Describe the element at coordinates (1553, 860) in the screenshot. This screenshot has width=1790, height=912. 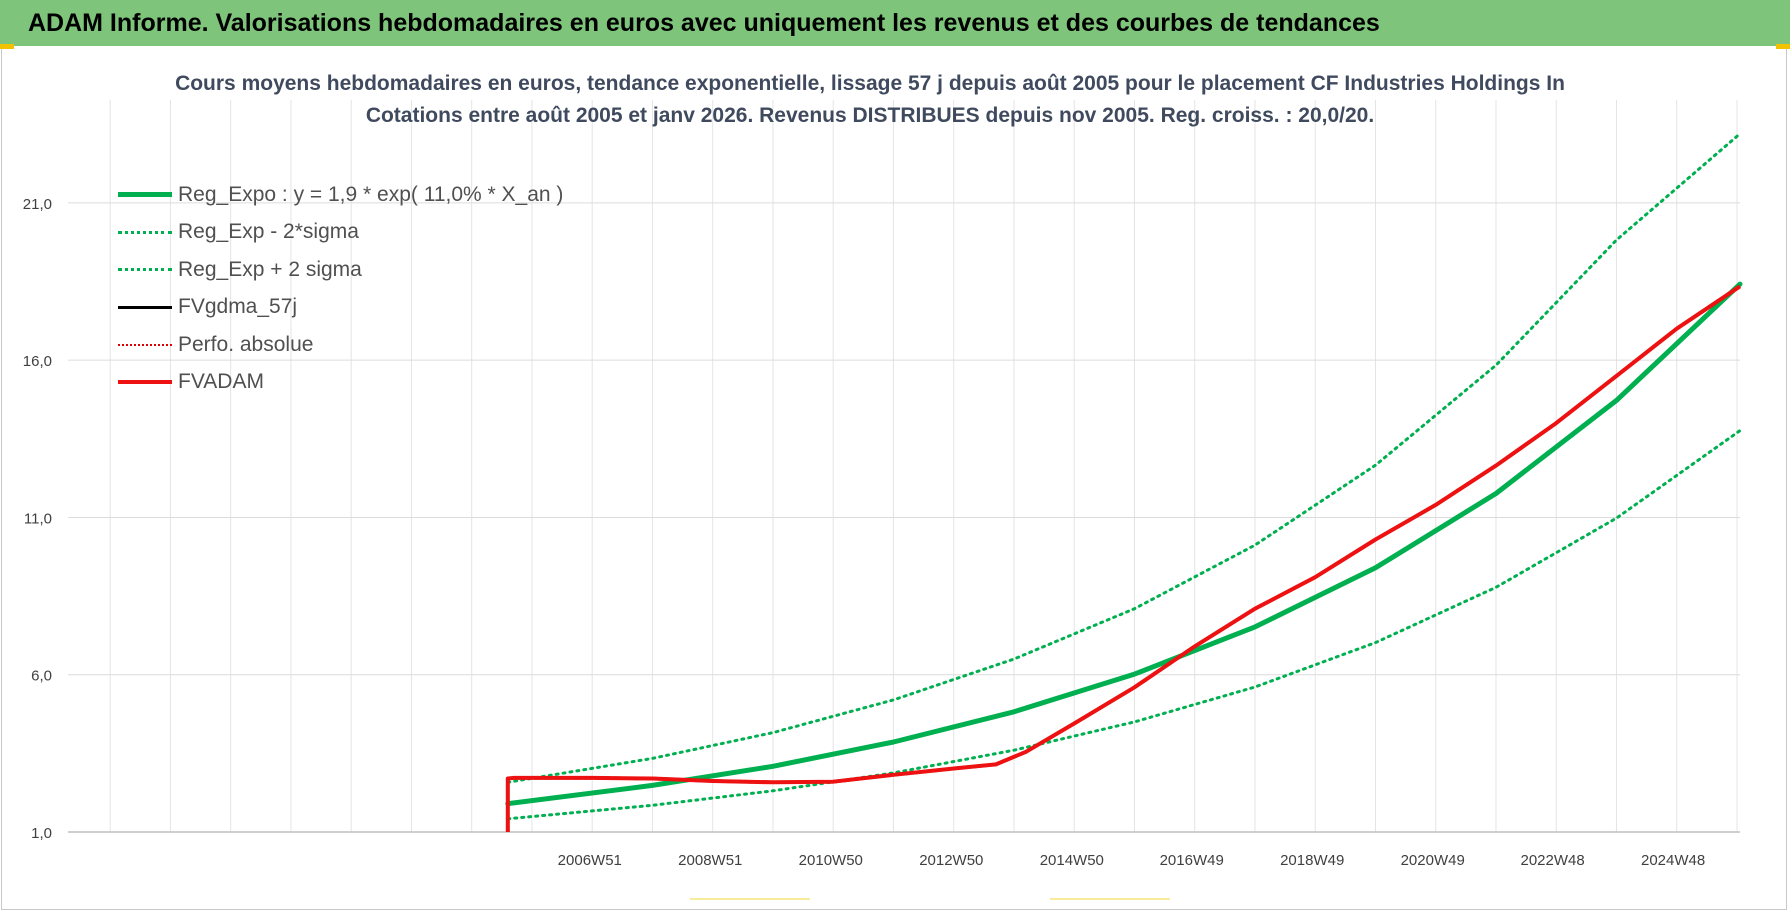
I see `x-tick-label: 2022W48` at that location.